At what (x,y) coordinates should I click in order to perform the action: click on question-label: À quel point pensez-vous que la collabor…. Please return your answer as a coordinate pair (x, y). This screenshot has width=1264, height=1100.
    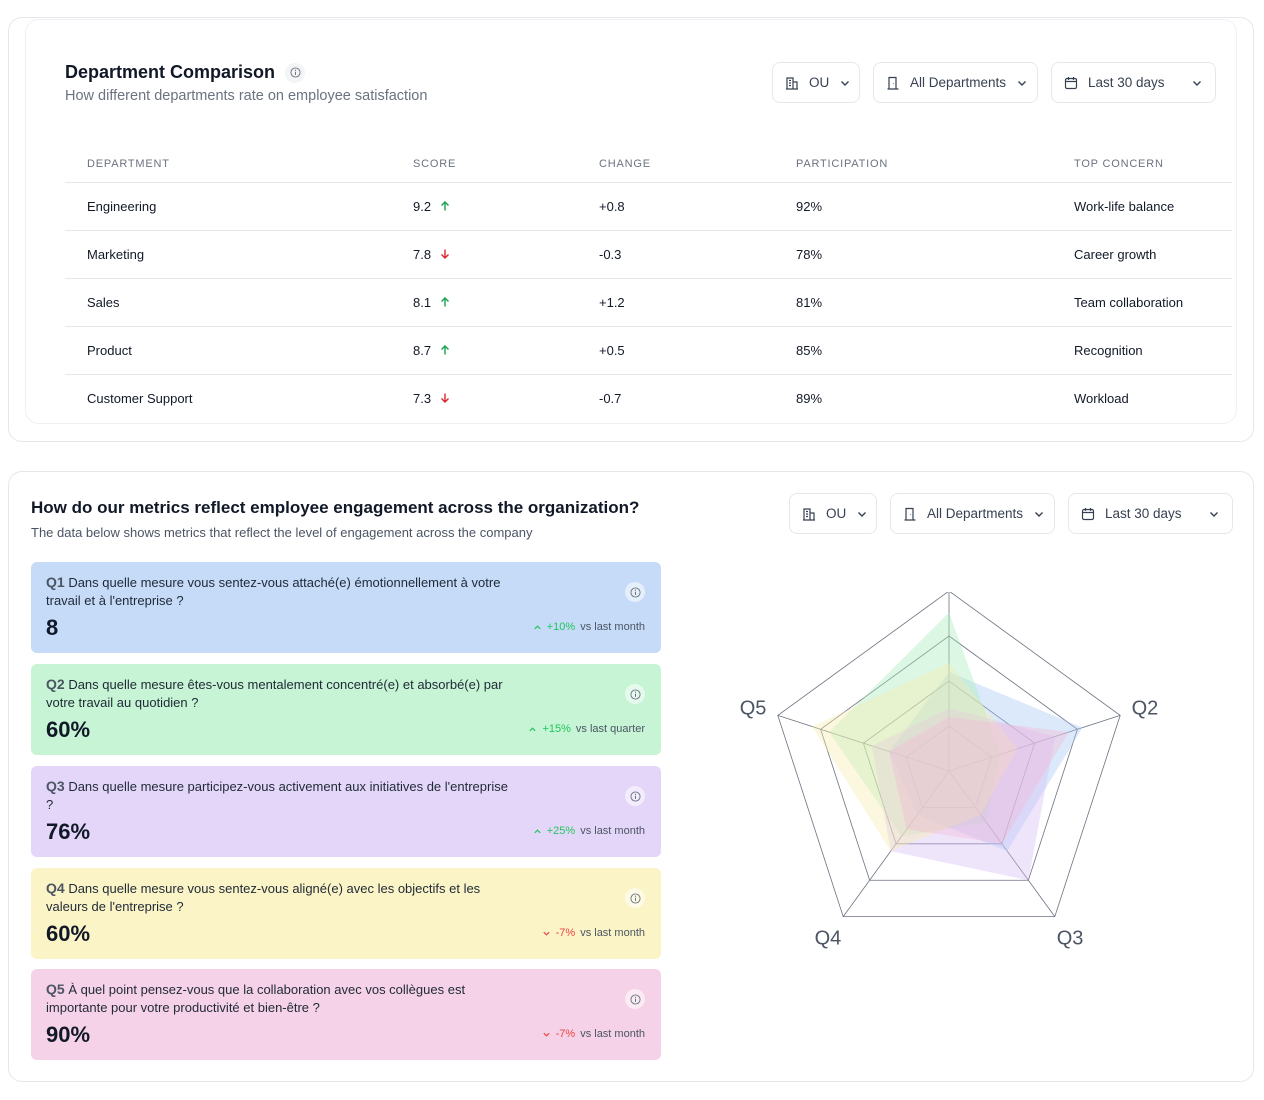
    Looking at the image, I should click on (256, 998).